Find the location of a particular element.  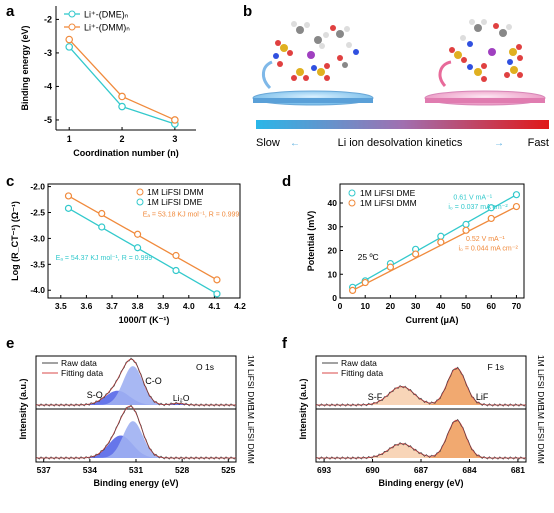

x-tick-label: 4.1 is located at coordinates (214, 306).